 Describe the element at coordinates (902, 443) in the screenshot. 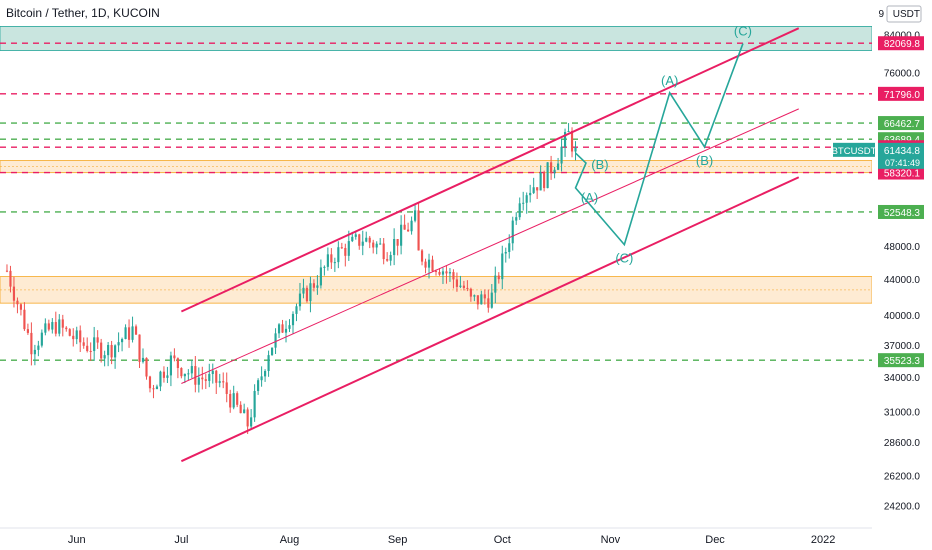

I see `price-tick-label: 28600.0` at that location.